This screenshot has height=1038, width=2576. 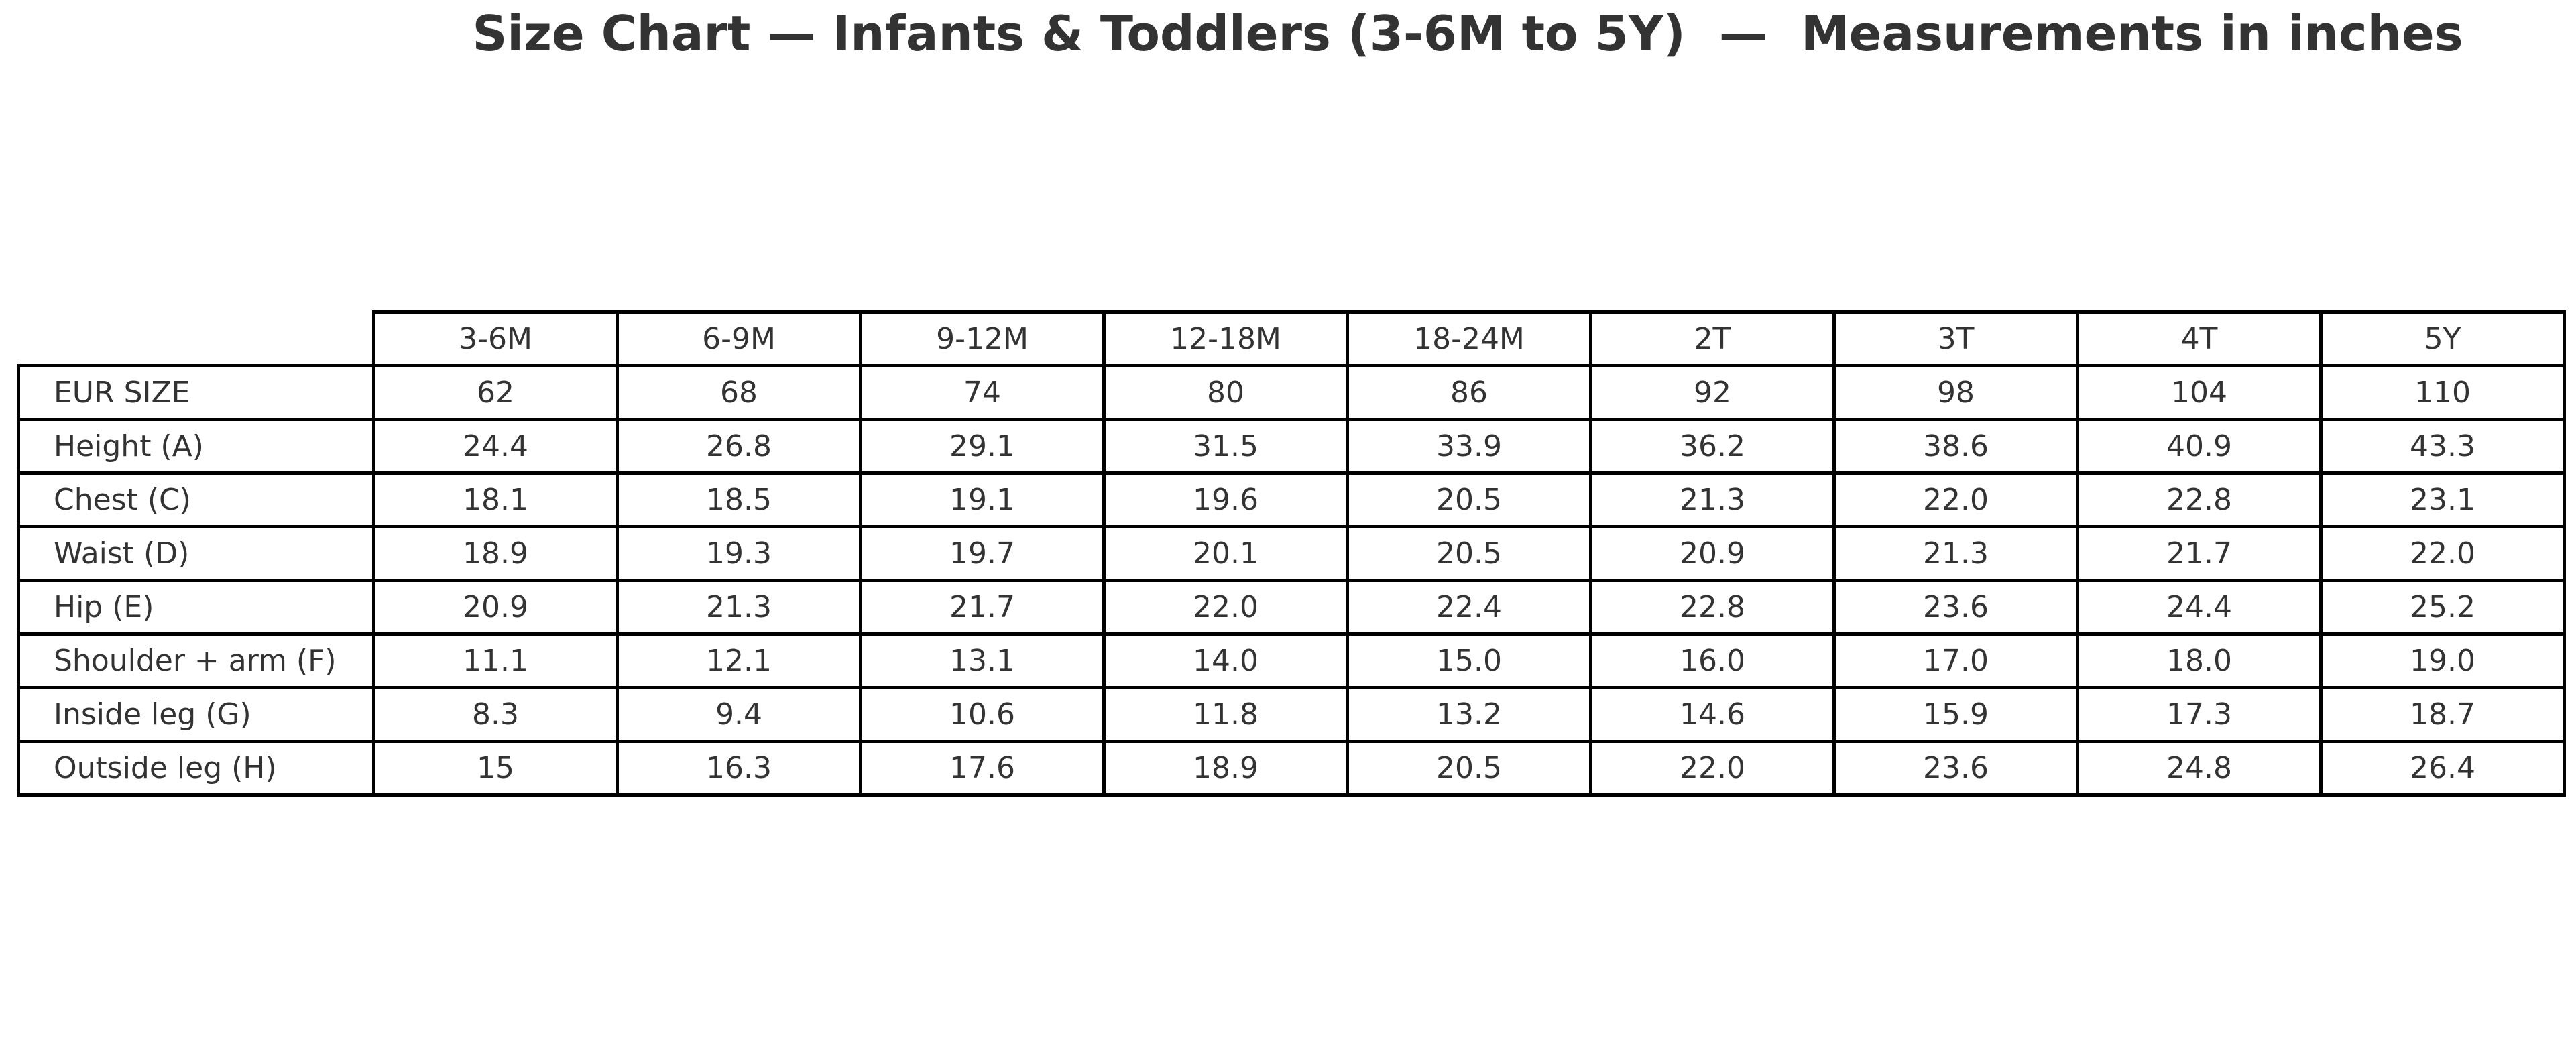 What do you see at coordinates (2442, 607) in the screenshot?
I see `cell: 25.2` at bounding box center [2442, 607].